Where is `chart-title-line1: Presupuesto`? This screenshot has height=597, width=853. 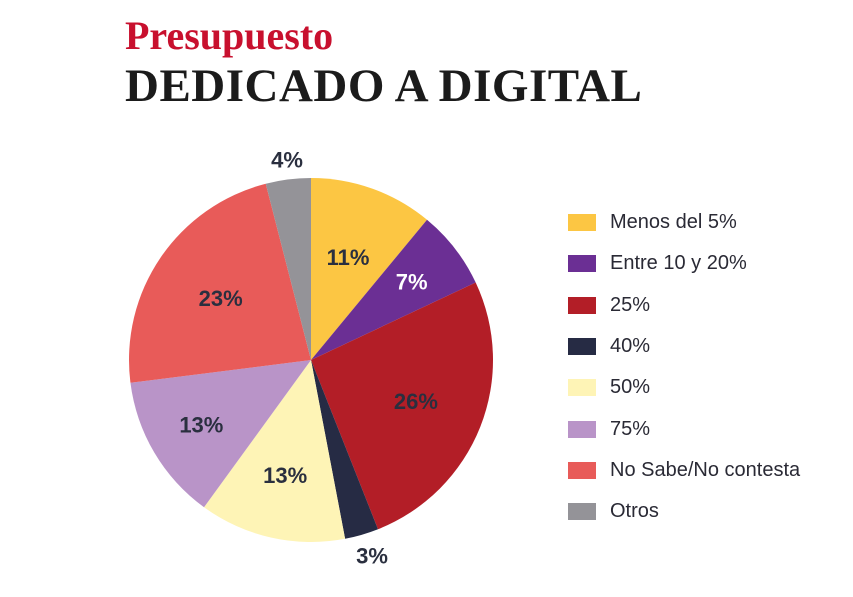 chart-title-line1: Presupuesto is located at coordinates (229, 35).